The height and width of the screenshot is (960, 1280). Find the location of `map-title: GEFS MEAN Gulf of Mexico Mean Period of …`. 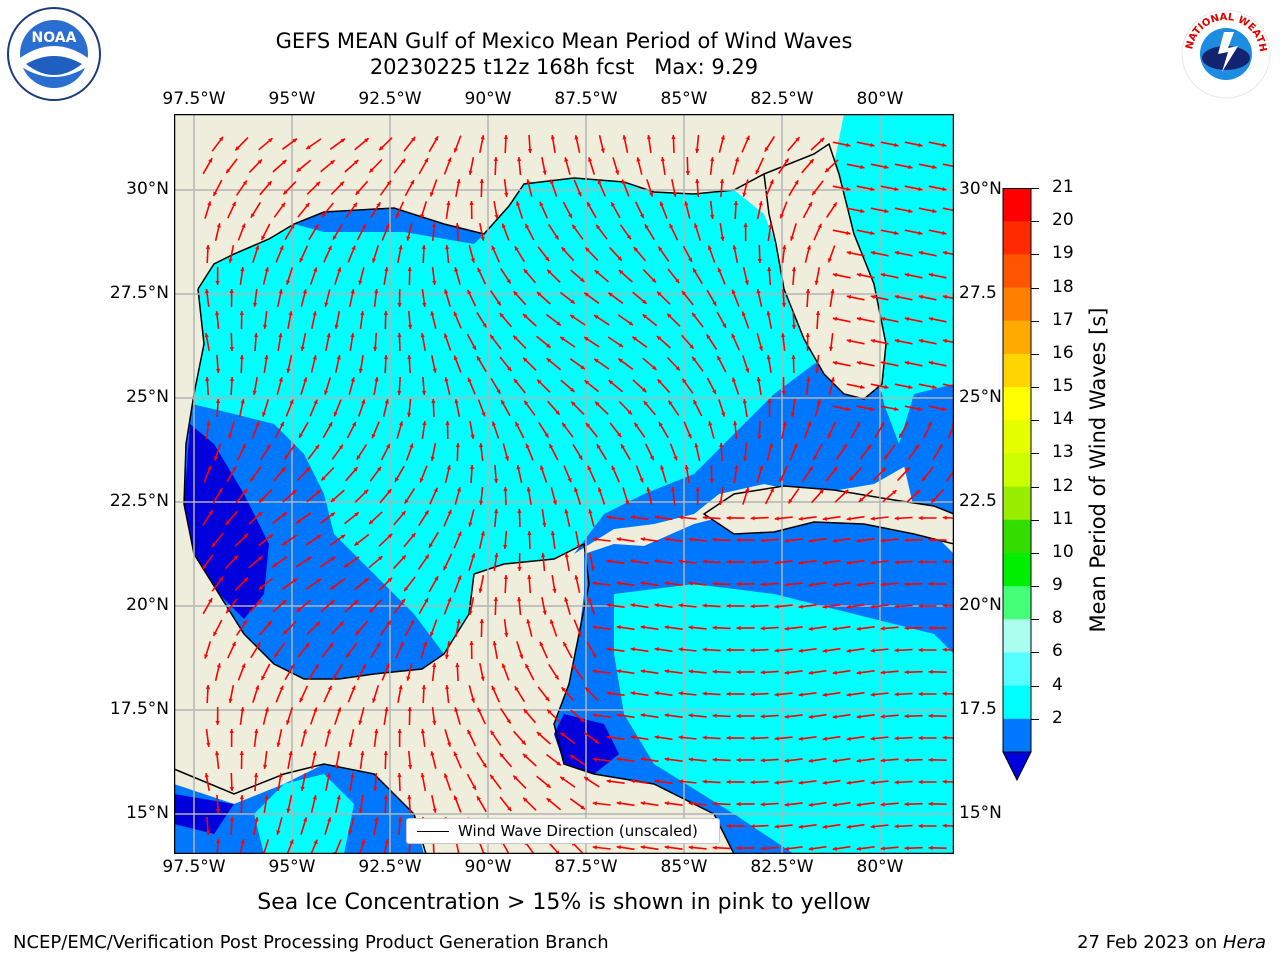

map-title: GEFS MEAN Gulf of Mexico Mean Period of … is located at coordinates (564, 41).